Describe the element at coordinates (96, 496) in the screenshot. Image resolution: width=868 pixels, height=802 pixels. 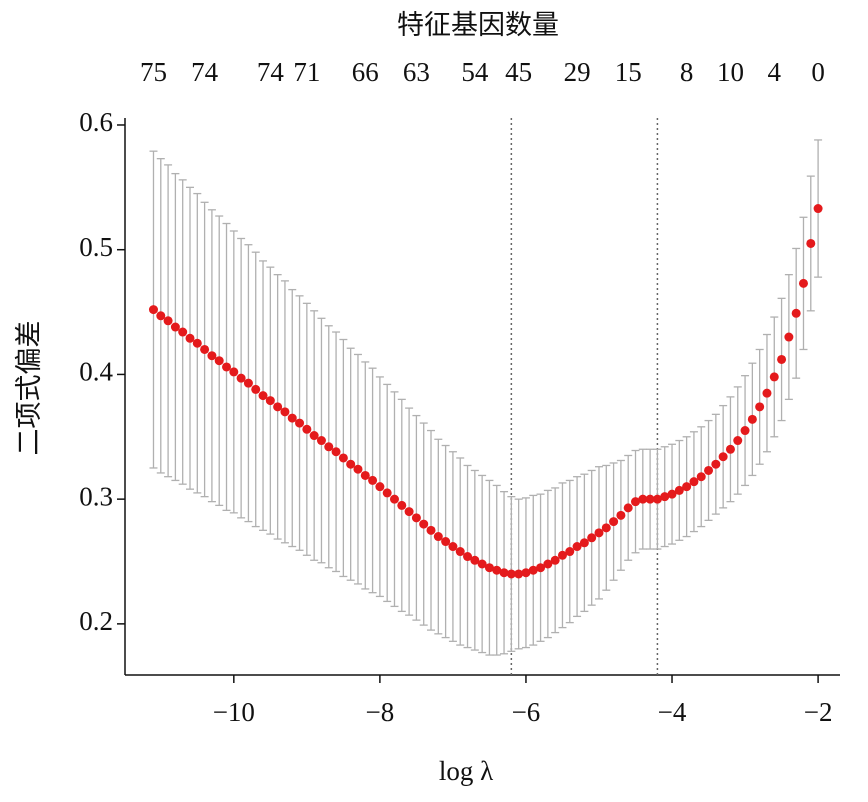
I see `y-tick-label: 0.3` at that location.